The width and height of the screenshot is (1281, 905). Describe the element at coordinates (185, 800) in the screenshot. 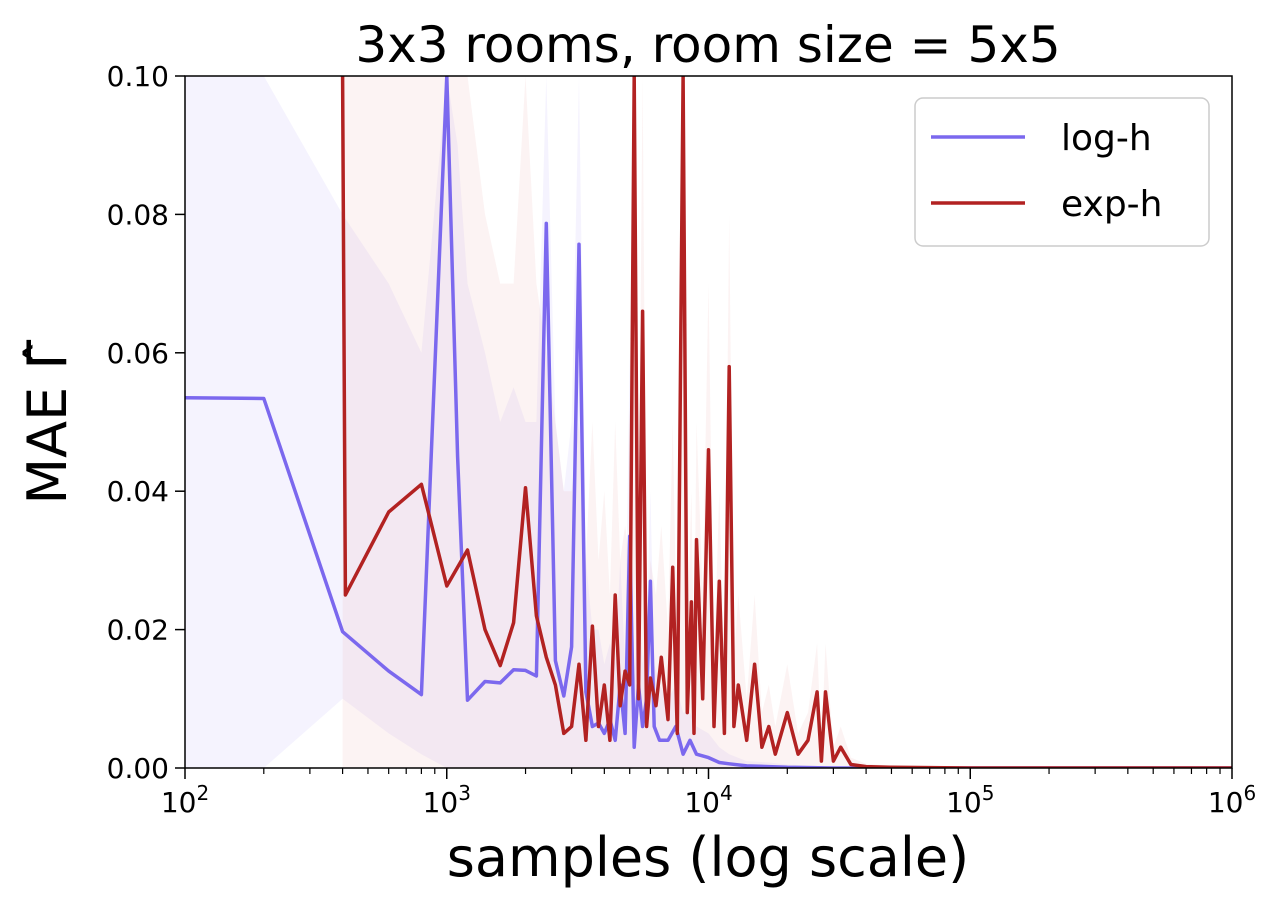

I see `x-tick-label: 10²` at that location.